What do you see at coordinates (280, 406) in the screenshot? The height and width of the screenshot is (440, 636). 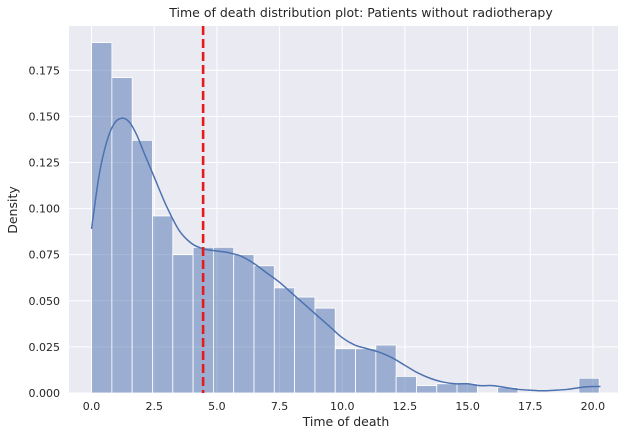 I see `x-tick-label: 7.5` at bounding box center [280, 406].